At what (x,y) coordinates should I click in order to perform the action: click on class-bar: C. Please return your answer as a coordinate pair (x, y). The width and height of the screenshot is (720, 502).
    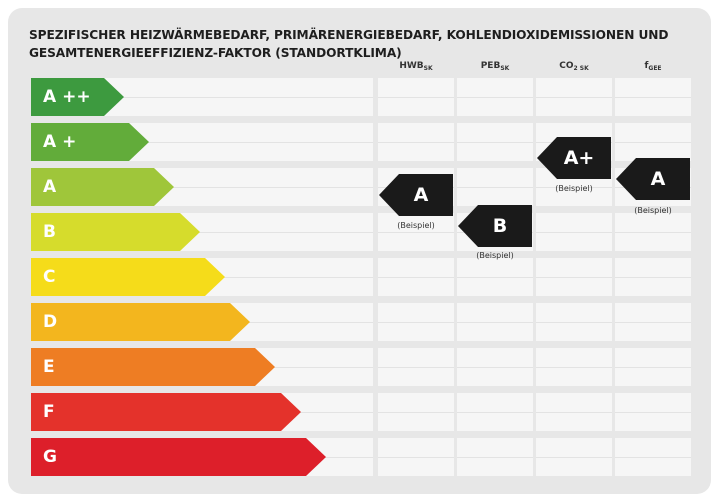
    Looking at the image, I should click on (128, 277).